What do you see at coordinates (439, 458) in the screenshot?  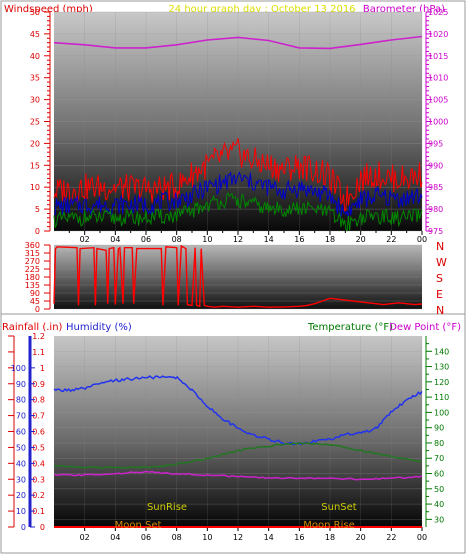 I see `temperature-tick-label: 70` at bounding box center [439, 458].